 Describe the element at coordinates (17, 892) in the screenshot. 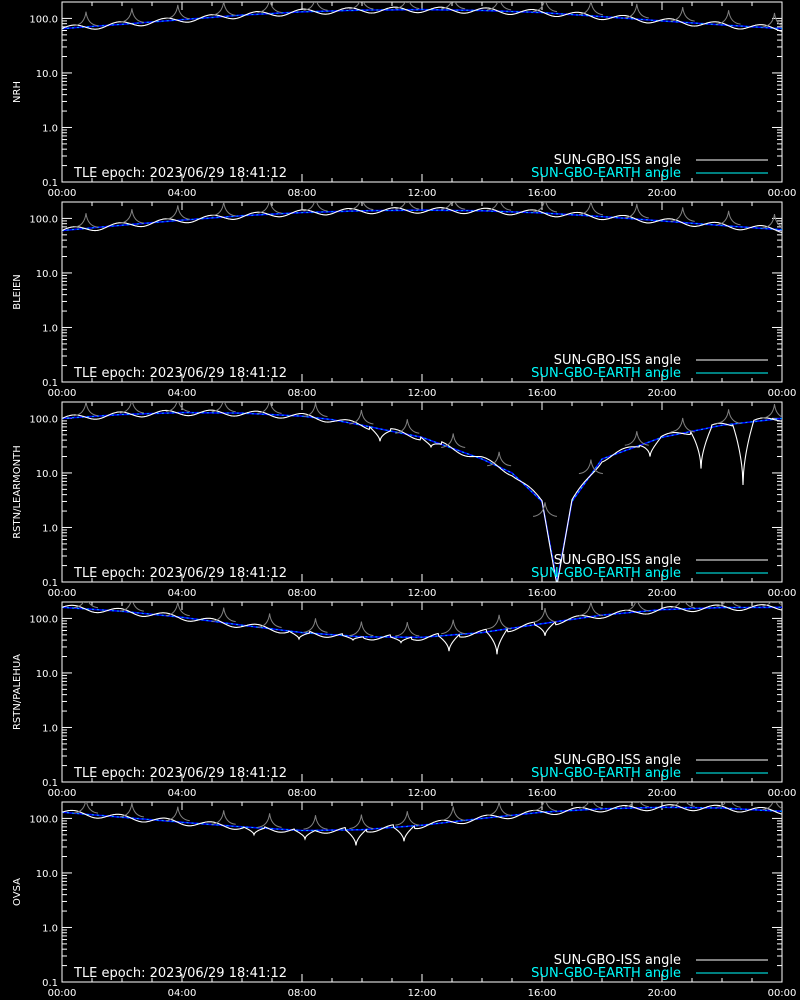

I see `y-axis-label: OVSA` at that location.